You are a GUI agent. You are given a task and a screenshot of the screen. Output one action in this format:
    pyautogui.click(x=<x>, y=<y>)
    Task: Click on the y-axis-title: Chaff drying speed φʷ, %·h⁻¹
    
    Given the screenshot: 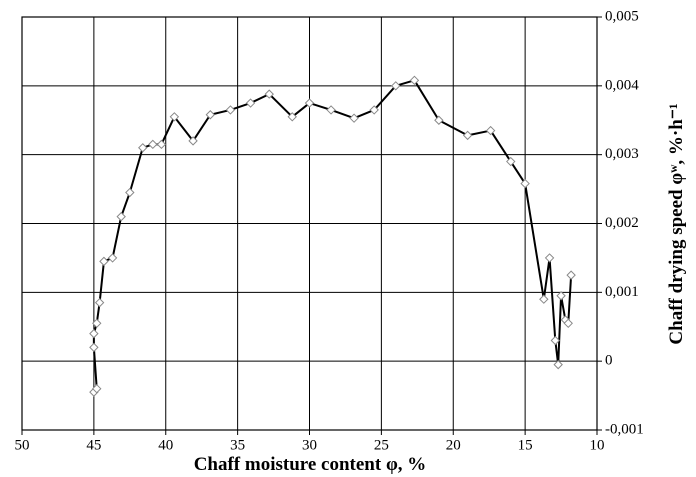 What is the action you would take?
    pyautogui.click(x=676, y=223)
    